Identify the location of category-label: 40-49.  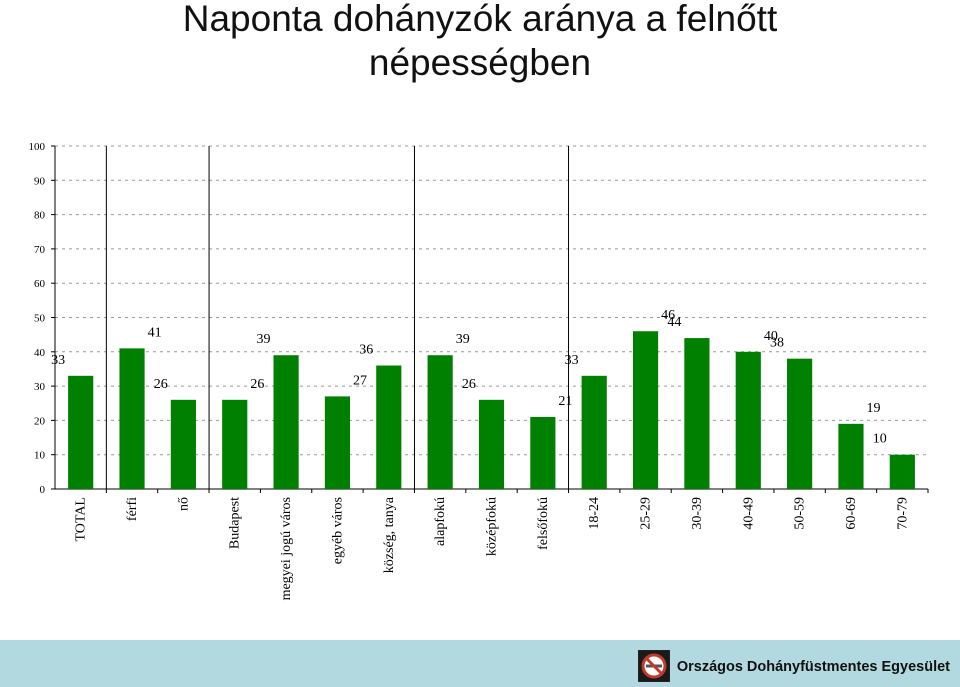
(748, 513).